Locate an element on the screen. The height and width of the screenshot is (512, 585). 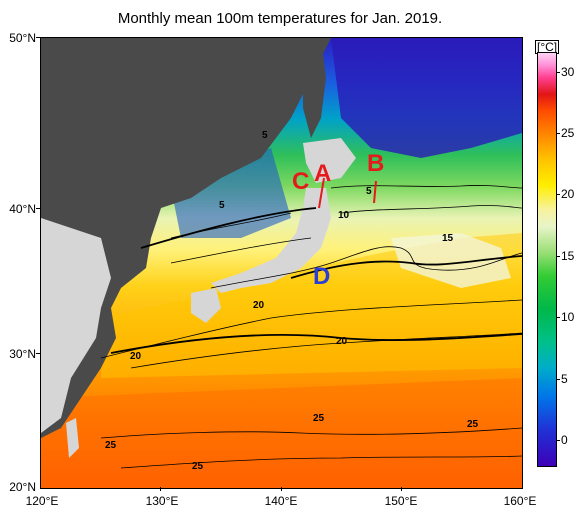
colorbar-label-25: 25 is located at coordinates (568, 133).